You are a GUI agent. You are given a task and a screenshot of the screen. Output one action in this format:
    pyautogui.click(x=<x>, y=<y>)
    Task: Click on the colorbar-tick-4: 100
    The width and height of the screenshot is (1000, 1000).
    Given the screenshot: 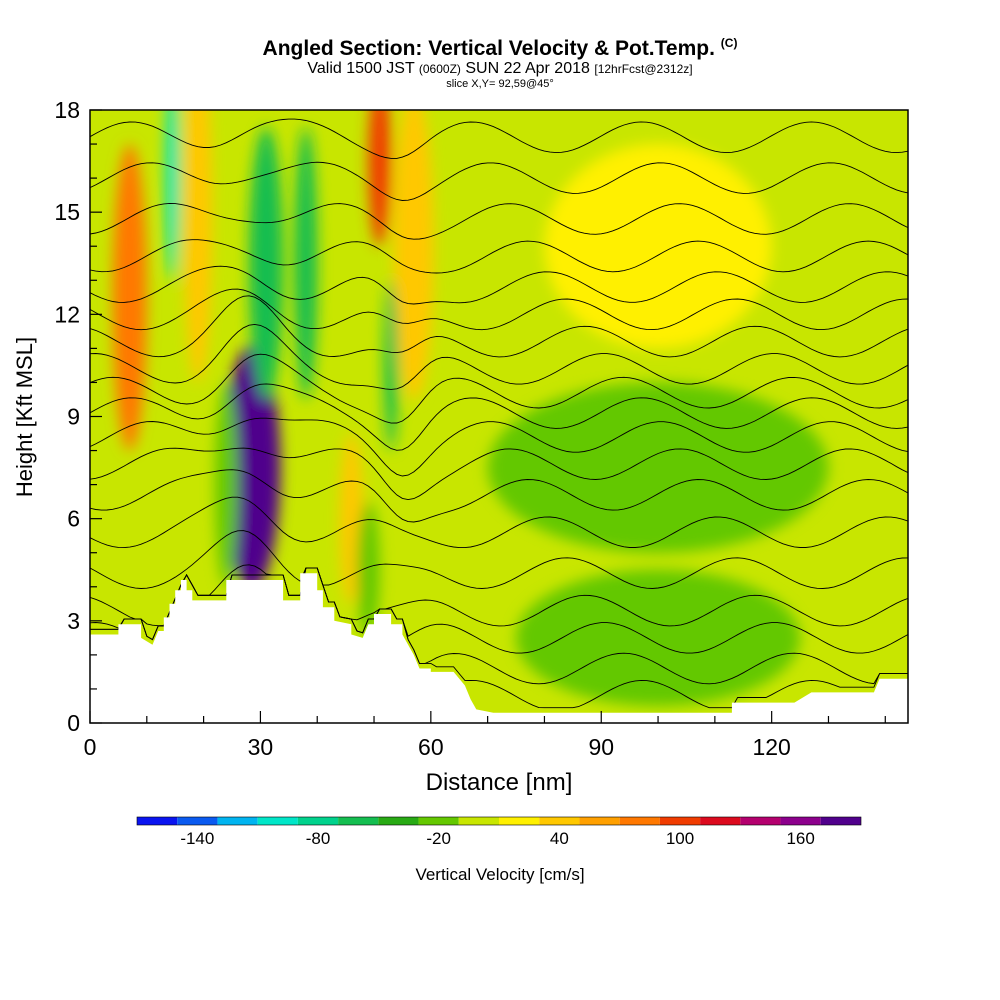 What is the action you would take?
    pyautogui.click(x=680, y=838)
    